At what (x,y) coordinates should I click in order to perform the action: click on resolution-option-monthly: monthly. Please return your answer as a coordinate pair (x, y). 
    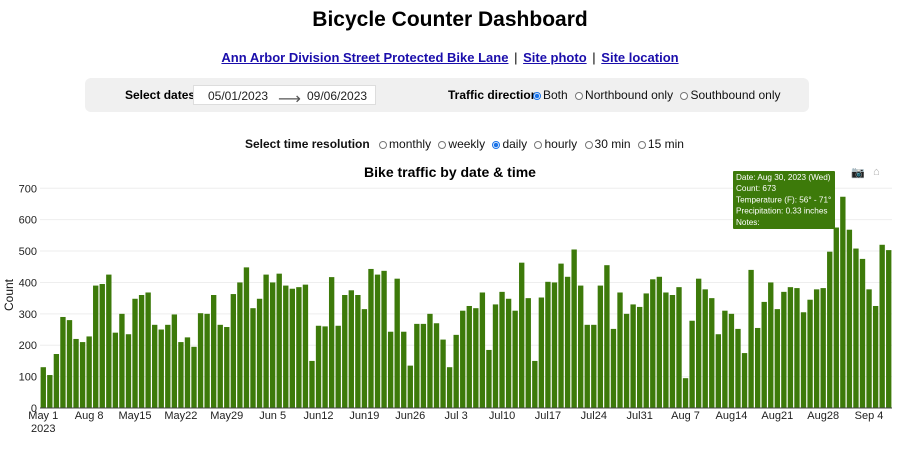
    Looking at the image, I should click on (405, 144).